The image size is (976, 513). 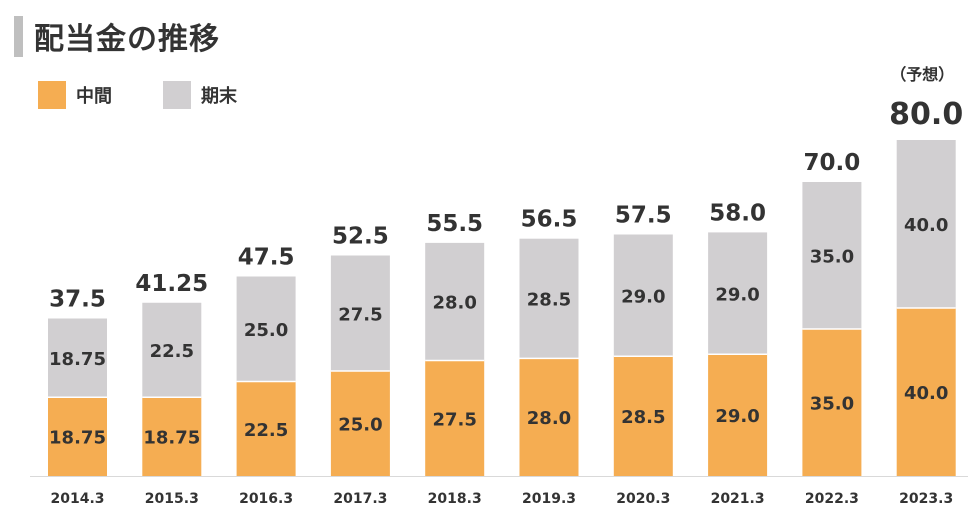 I want to click on data-label-interim-2014.3: 18.75, so click(x=77, y=438).